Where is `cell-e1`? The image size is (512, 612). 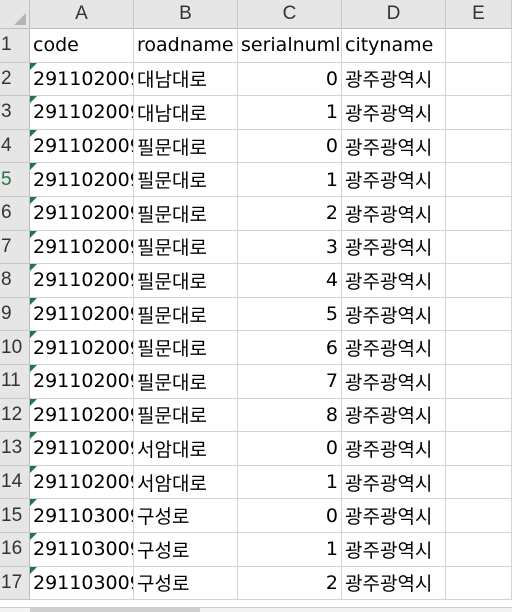
cell-e1 is located at coordinates (479, 46).